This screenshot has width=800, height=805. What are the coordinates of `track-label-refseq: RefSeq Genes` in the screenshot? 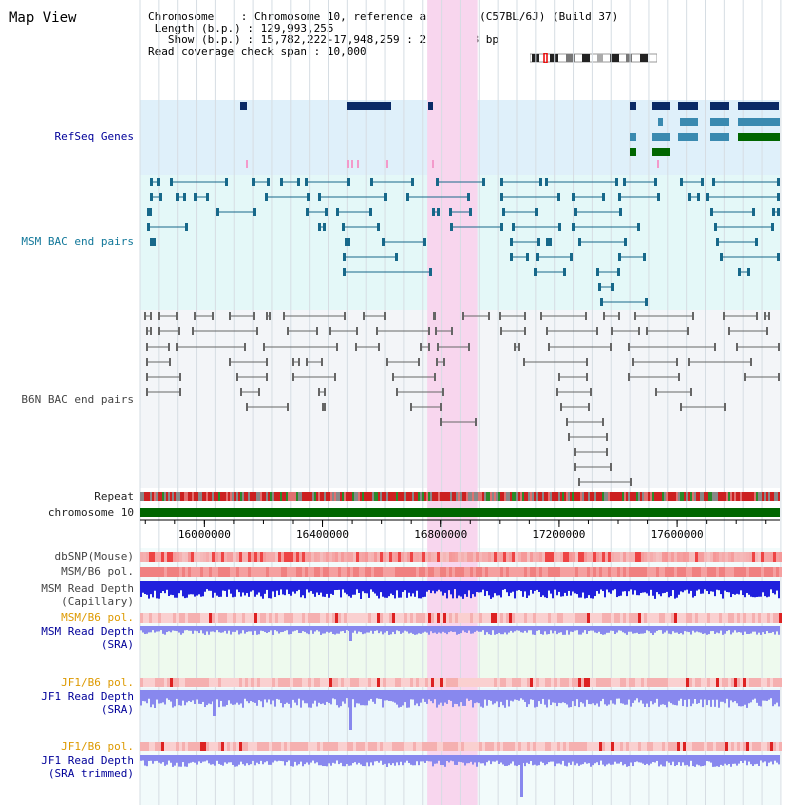 It's located at (94, 136).